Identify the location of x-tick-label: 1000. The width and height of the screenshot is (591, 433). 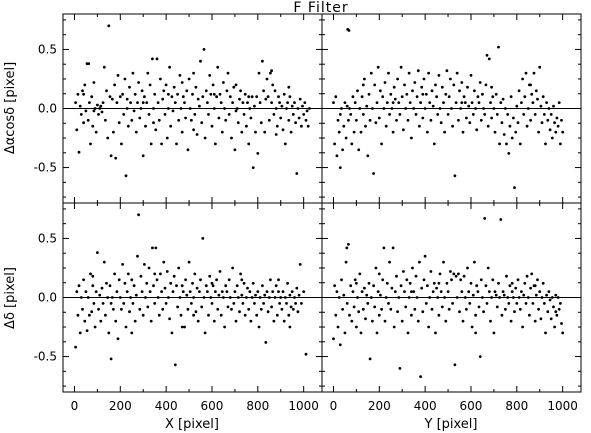
(303, 406).